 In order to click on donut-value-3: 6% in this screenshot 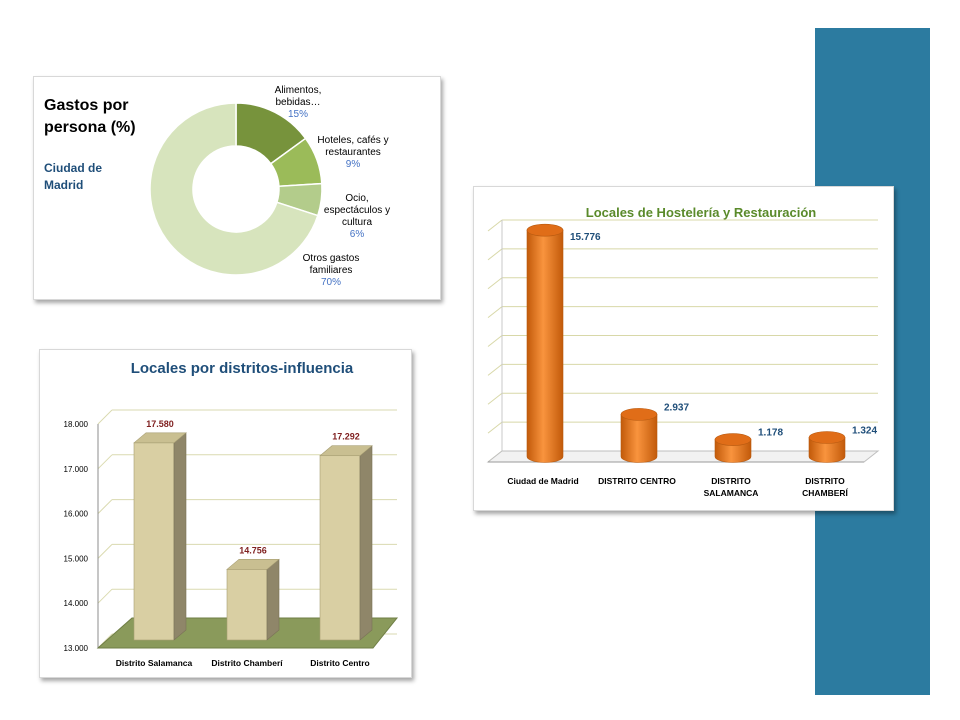, I will do `click(357, 234)`.